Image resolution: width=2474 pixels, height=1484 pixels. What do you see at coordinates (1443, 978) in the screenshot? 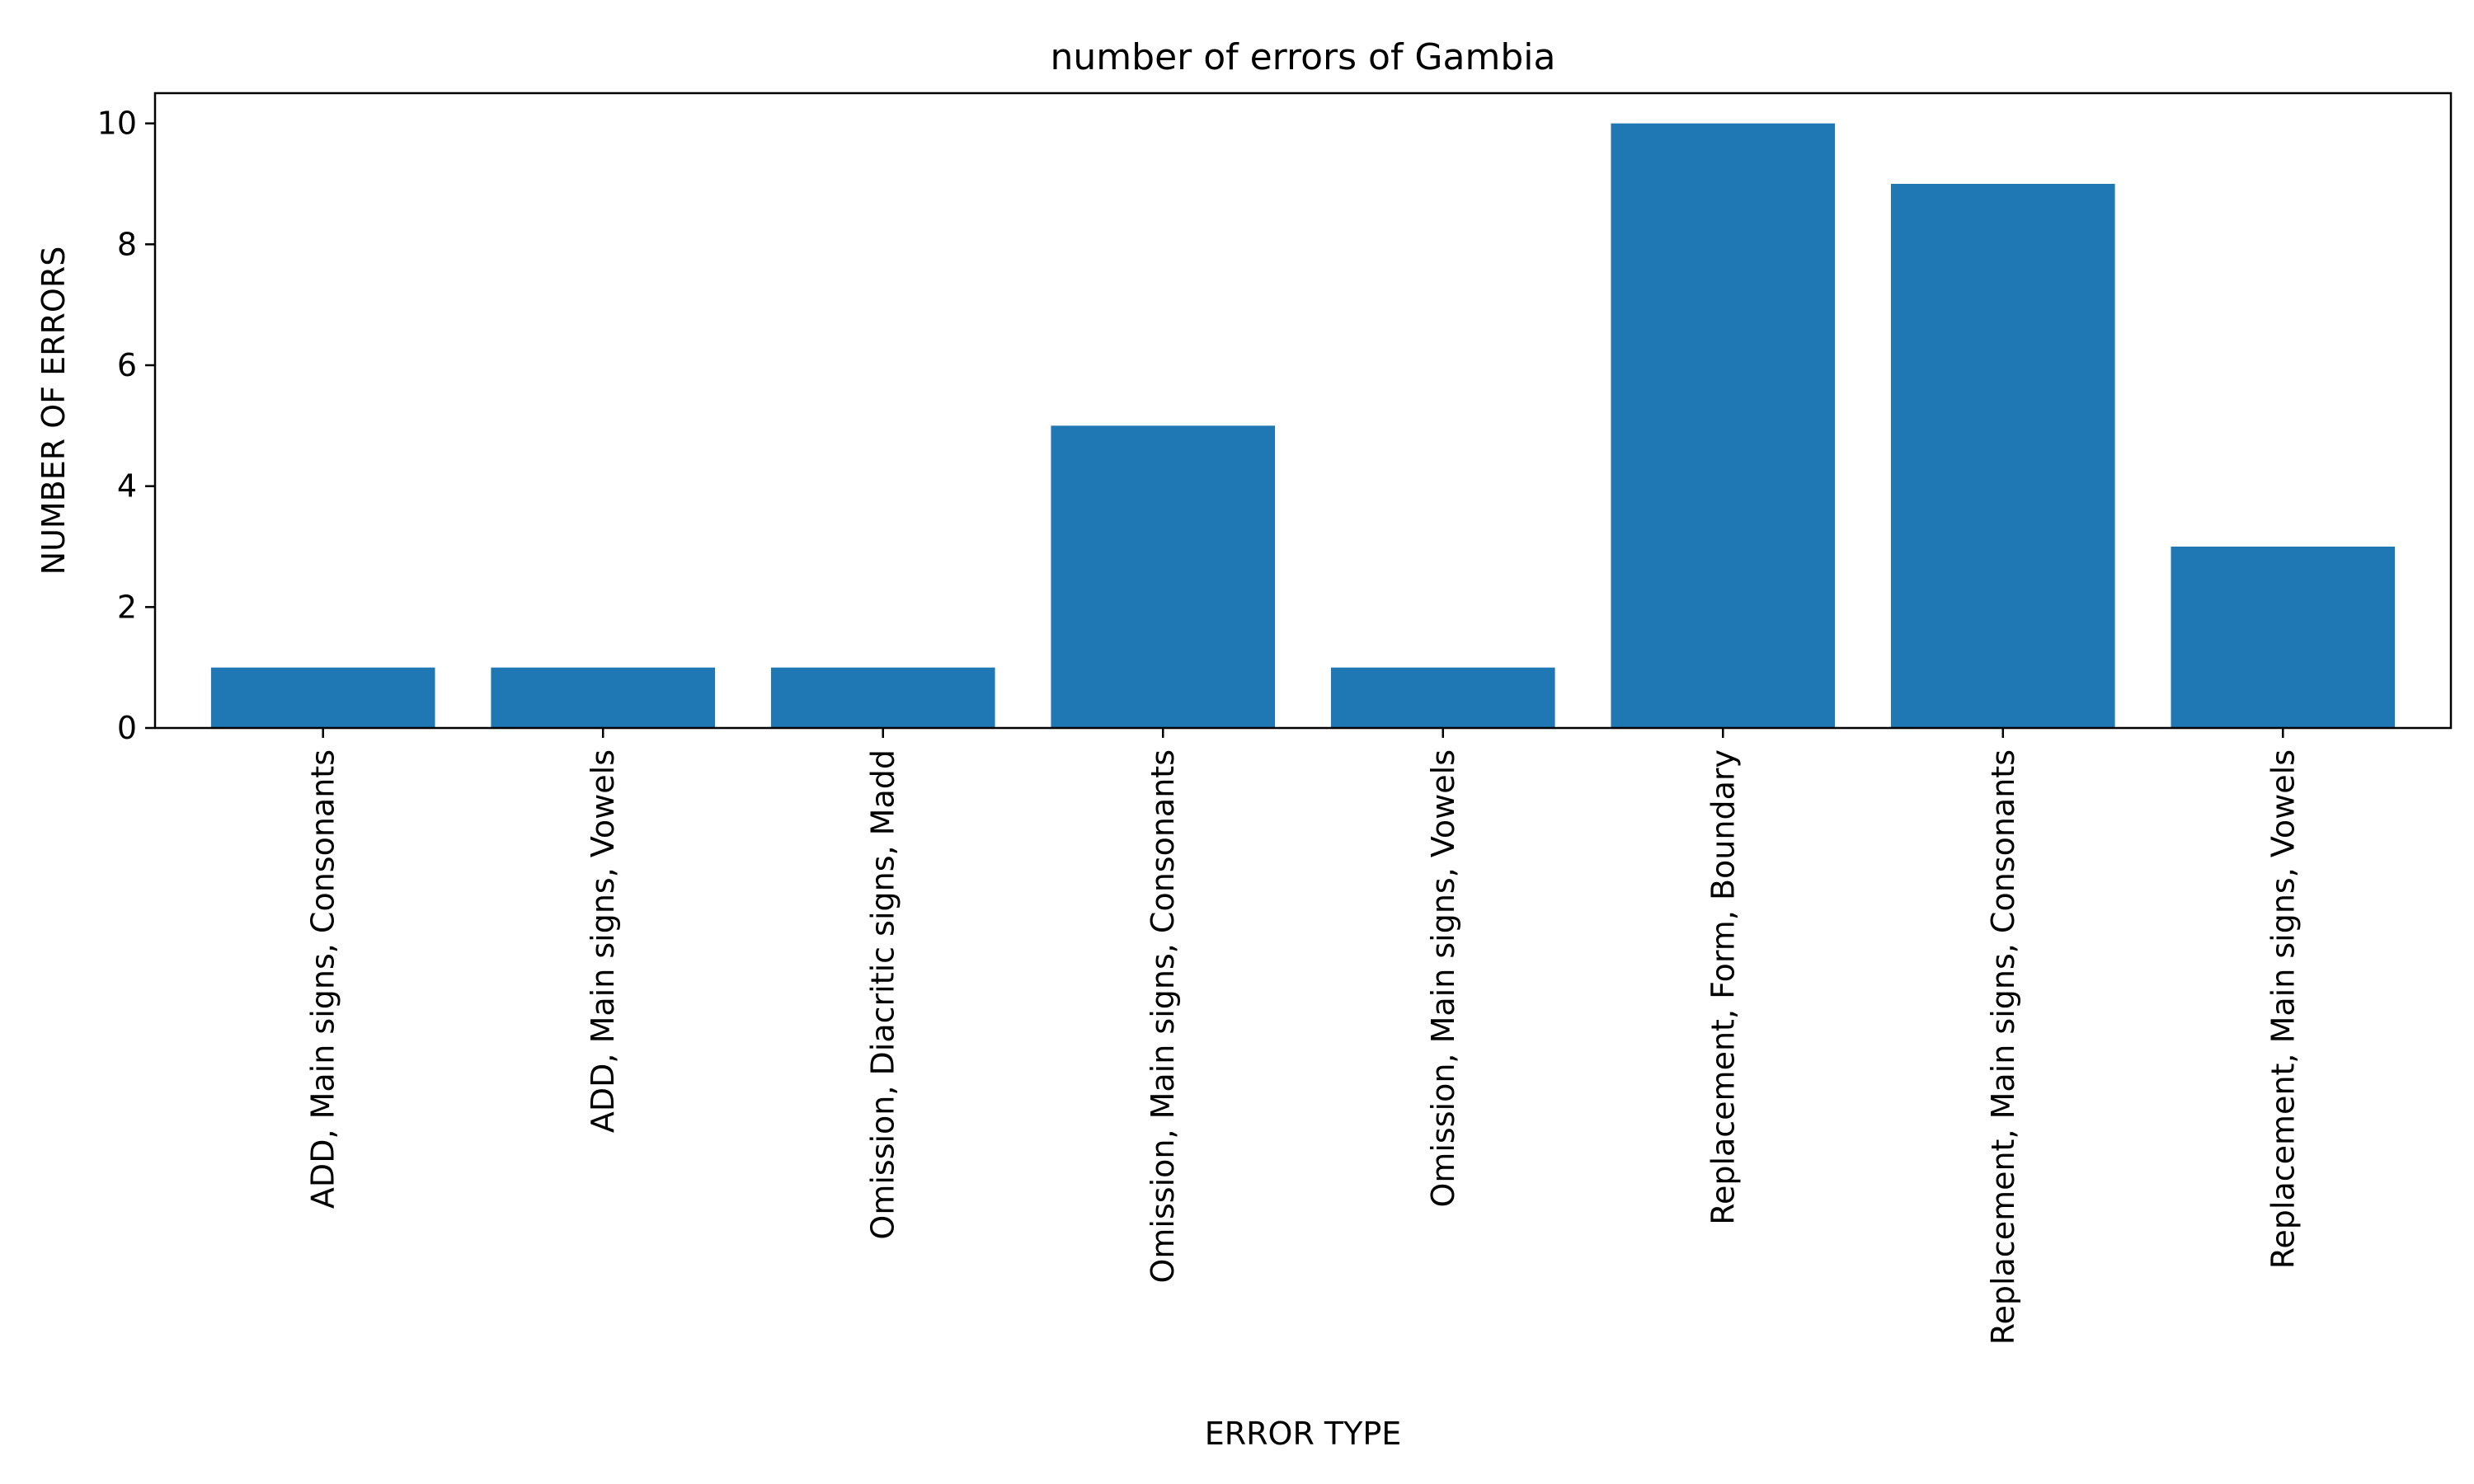
I see `x-tick-label-4: Omission, Main signs, Vowels` at bounding box center [1443, 978].